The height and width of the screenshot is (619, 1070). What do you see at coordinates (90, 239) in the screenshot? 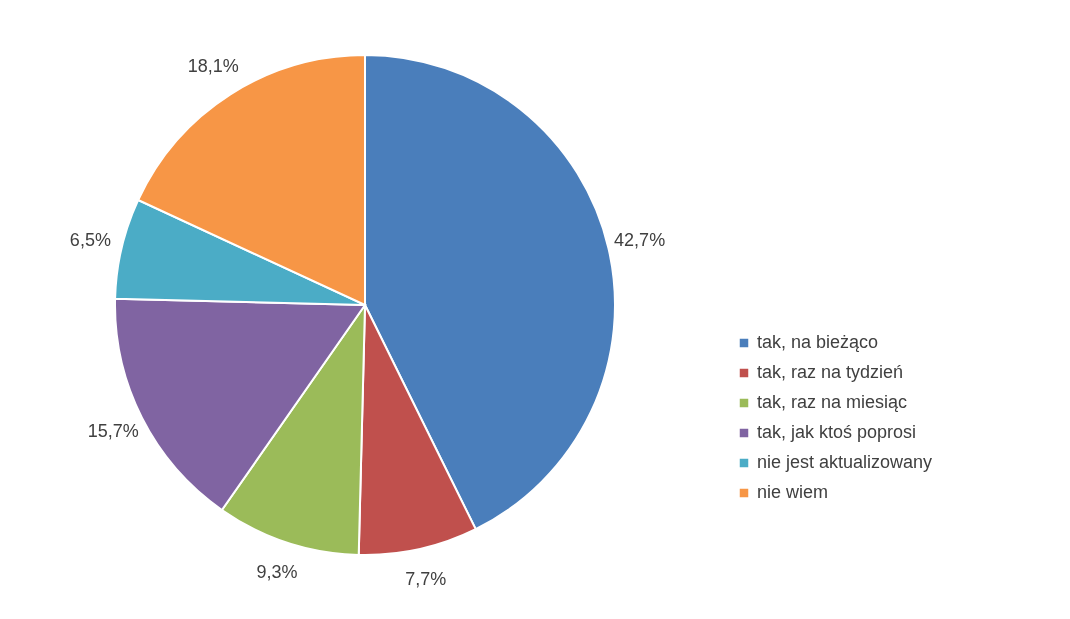
I see `data-label: 6,5%` at bounding box center [90, 239].